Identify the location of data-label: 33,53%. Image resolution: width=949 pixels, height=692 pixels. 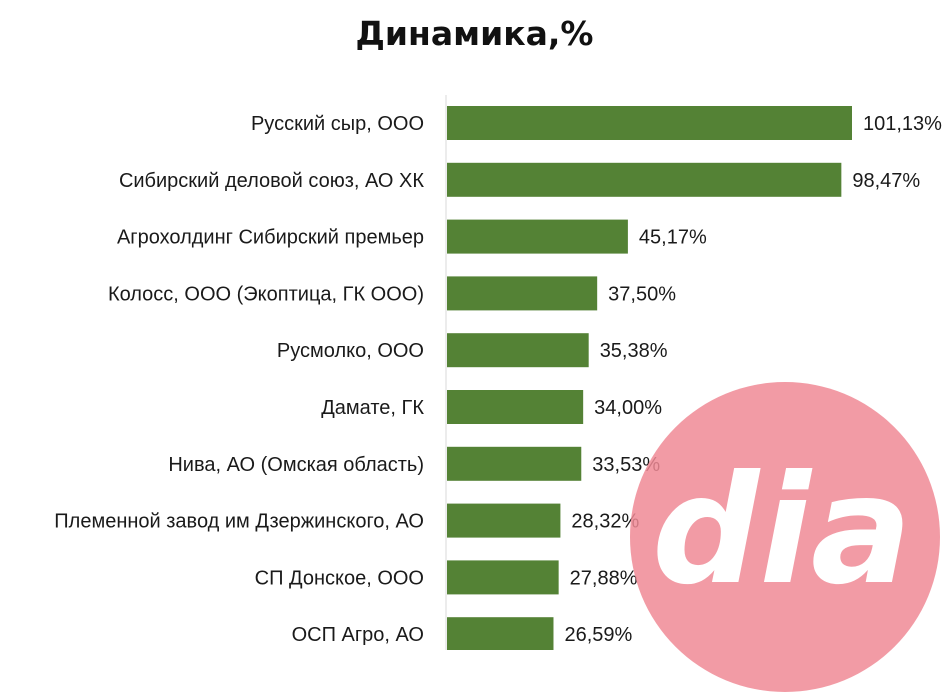
(626, 465).